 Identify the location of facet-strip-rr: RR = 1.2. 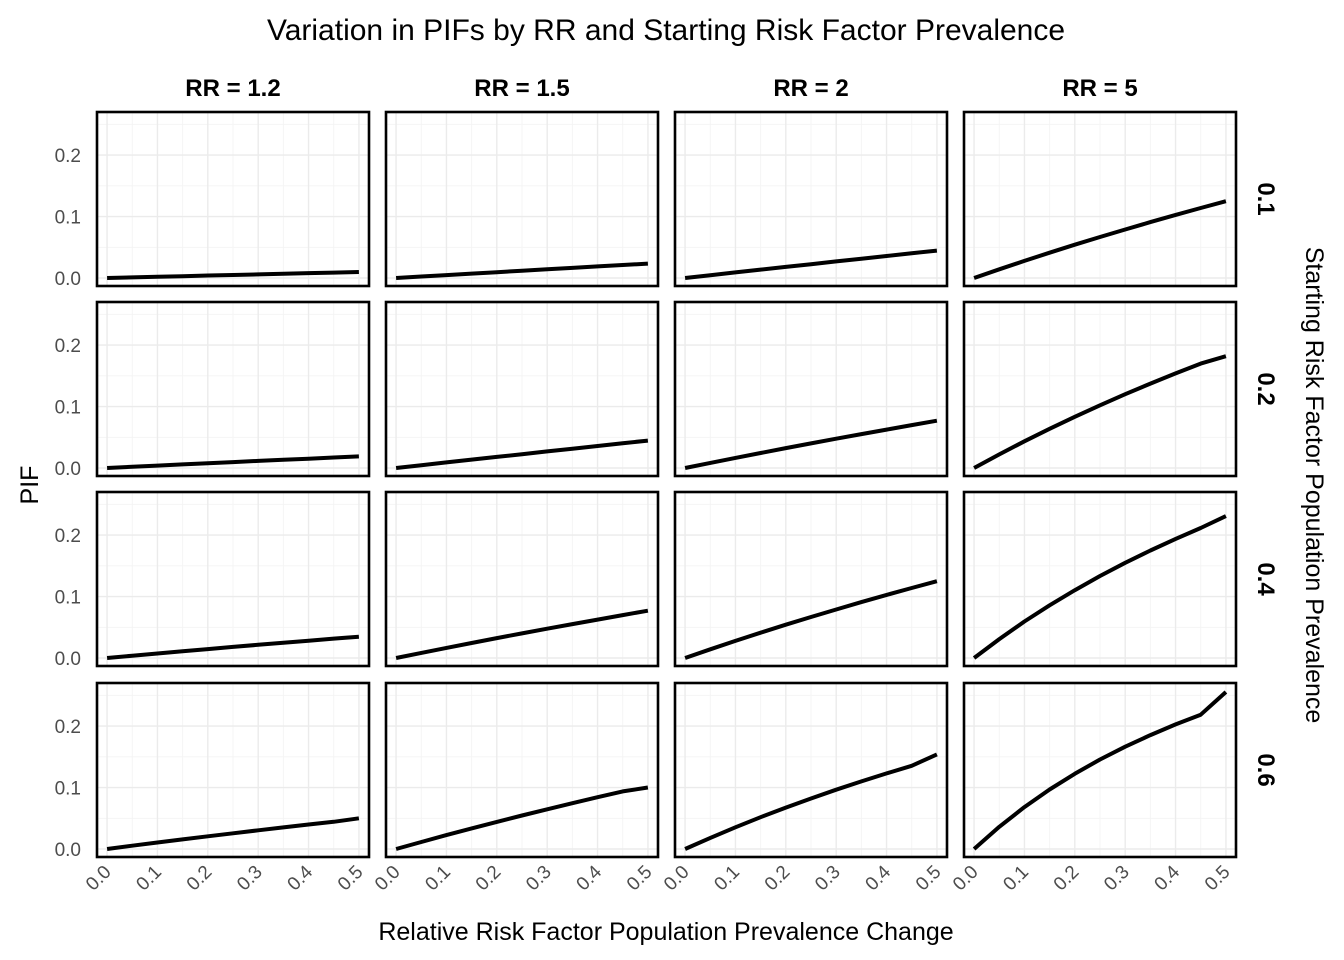
(232, 88).